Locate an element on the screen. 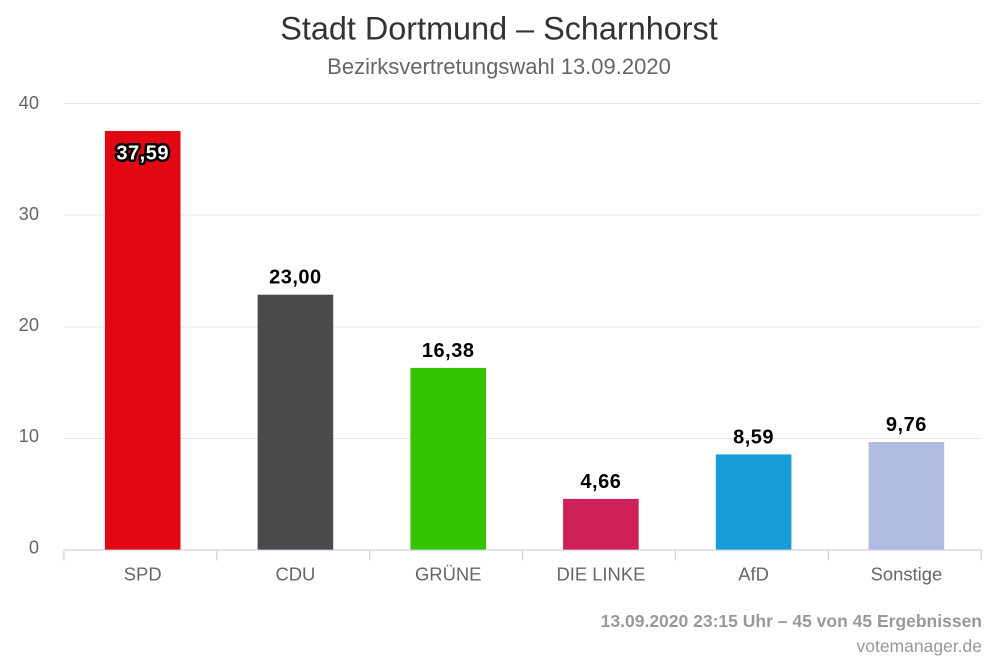  svg-text: 16,38 is located at coordinates (448, 351).